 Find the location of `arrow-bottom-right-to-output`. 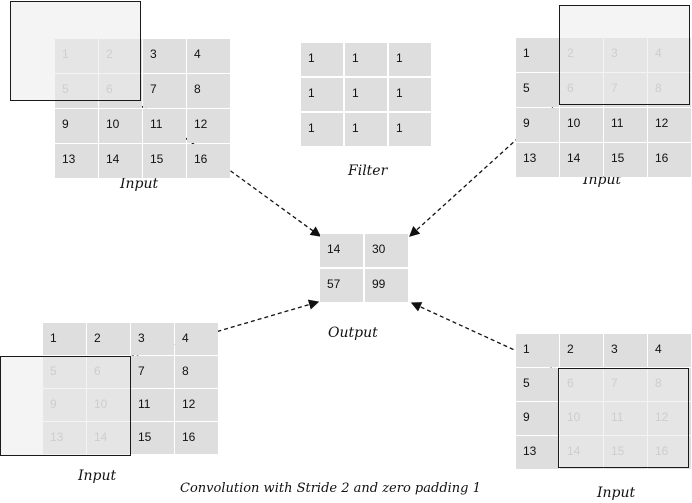

arrow-bottom-right-to-output is located at coordinates (484, 336).